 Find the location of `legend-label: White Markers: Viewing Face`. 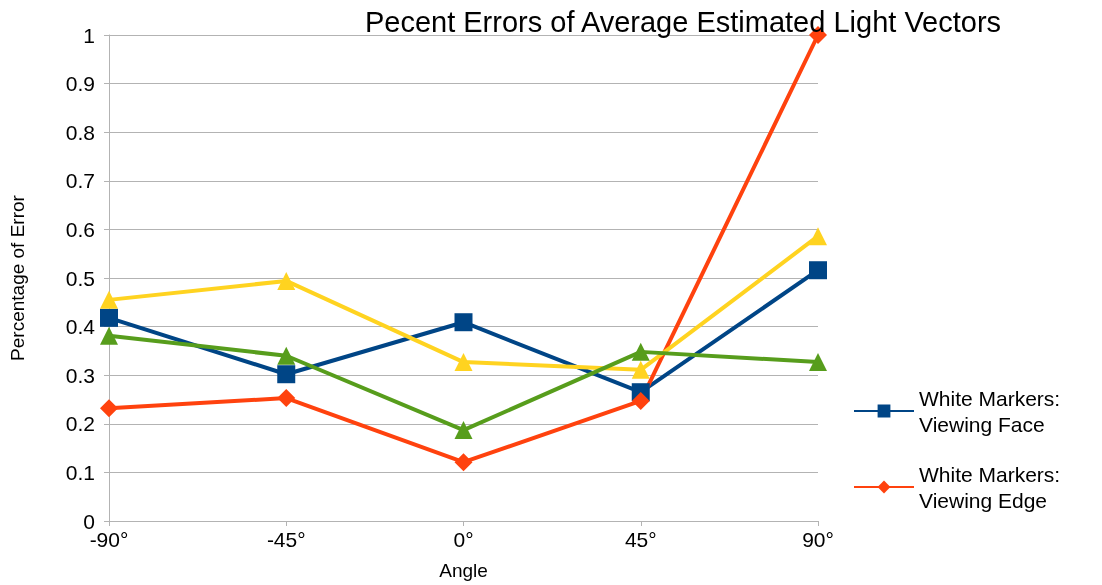

legend-label: White Markers: Viewing Face is located at coordinates (993, 411).